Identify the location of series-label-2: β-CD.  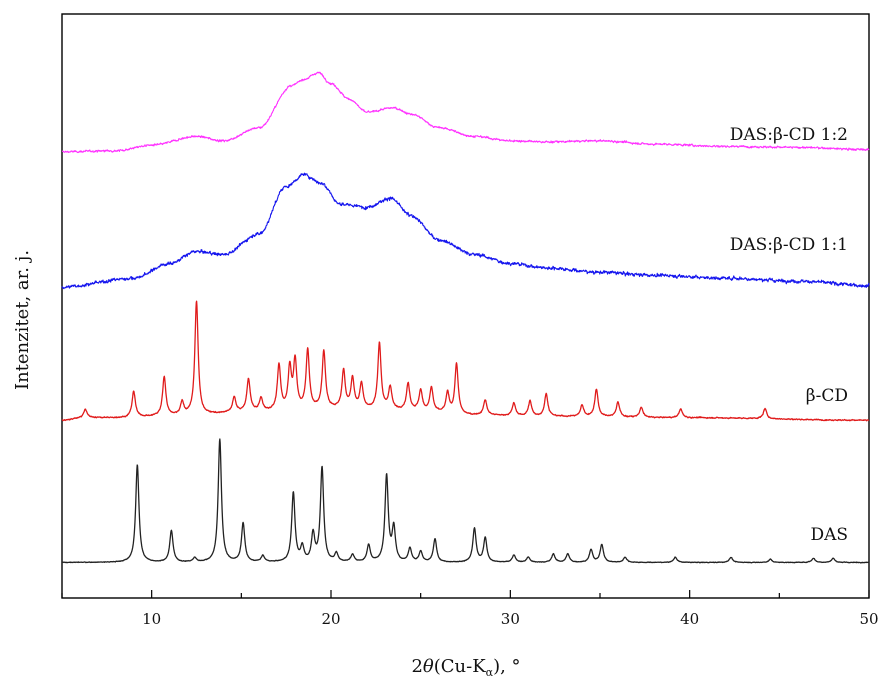
(827, 396).